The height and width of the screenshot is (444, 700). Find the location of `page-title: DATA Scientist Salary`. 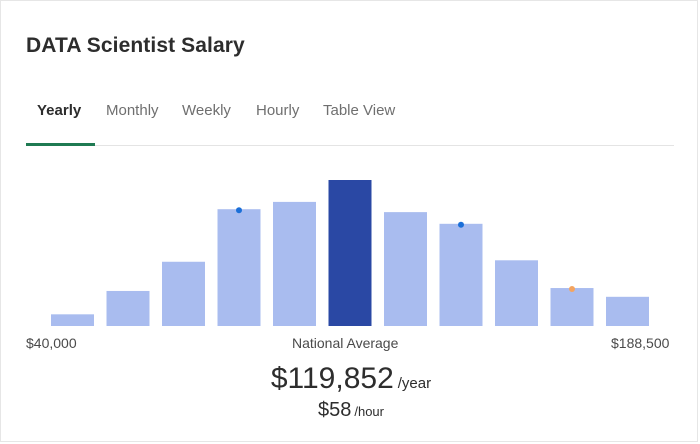

page-title: DATA Scientist Salary is located at coordinates (135, 45).